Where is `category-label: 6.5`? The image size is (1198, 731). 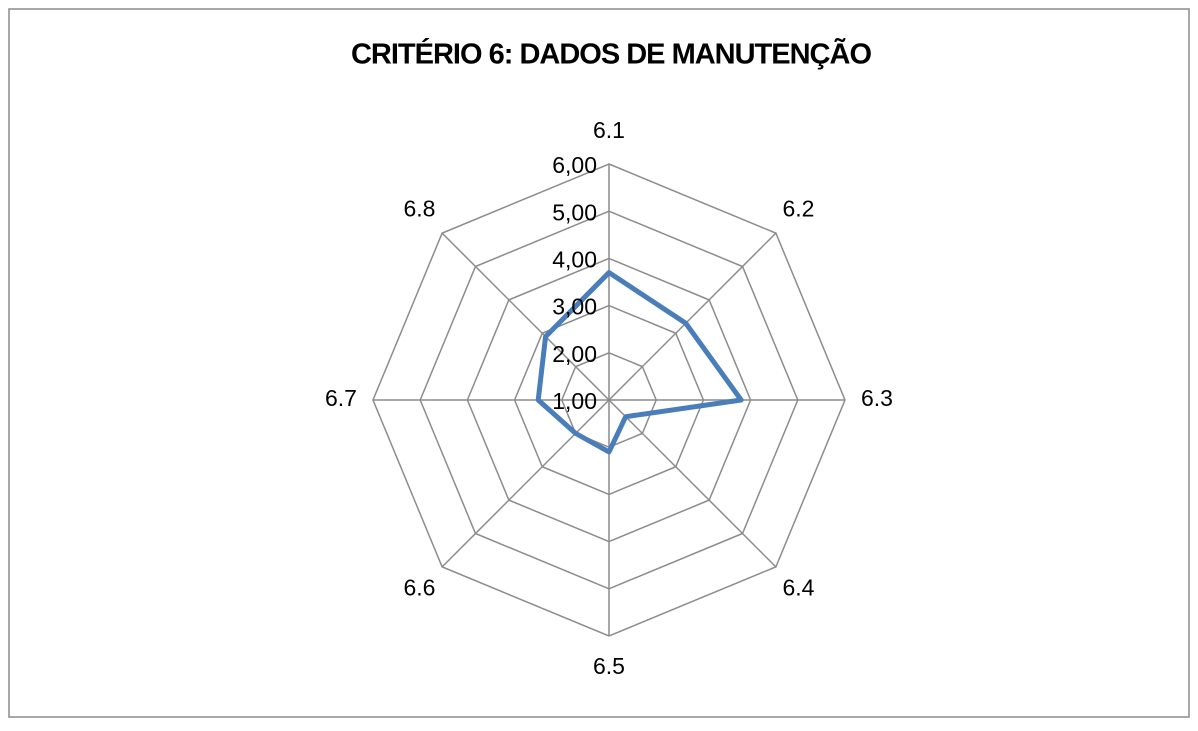
category-label: 6.5 is located at coordinates (609, 666).